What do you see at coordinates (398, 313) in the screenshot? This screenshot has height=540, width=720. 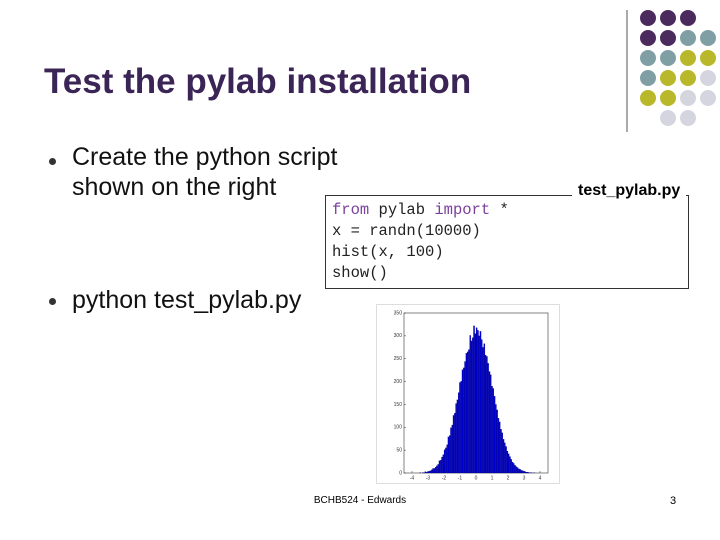 I see `y-tick-label: 350` at bounding box center [398, 313].